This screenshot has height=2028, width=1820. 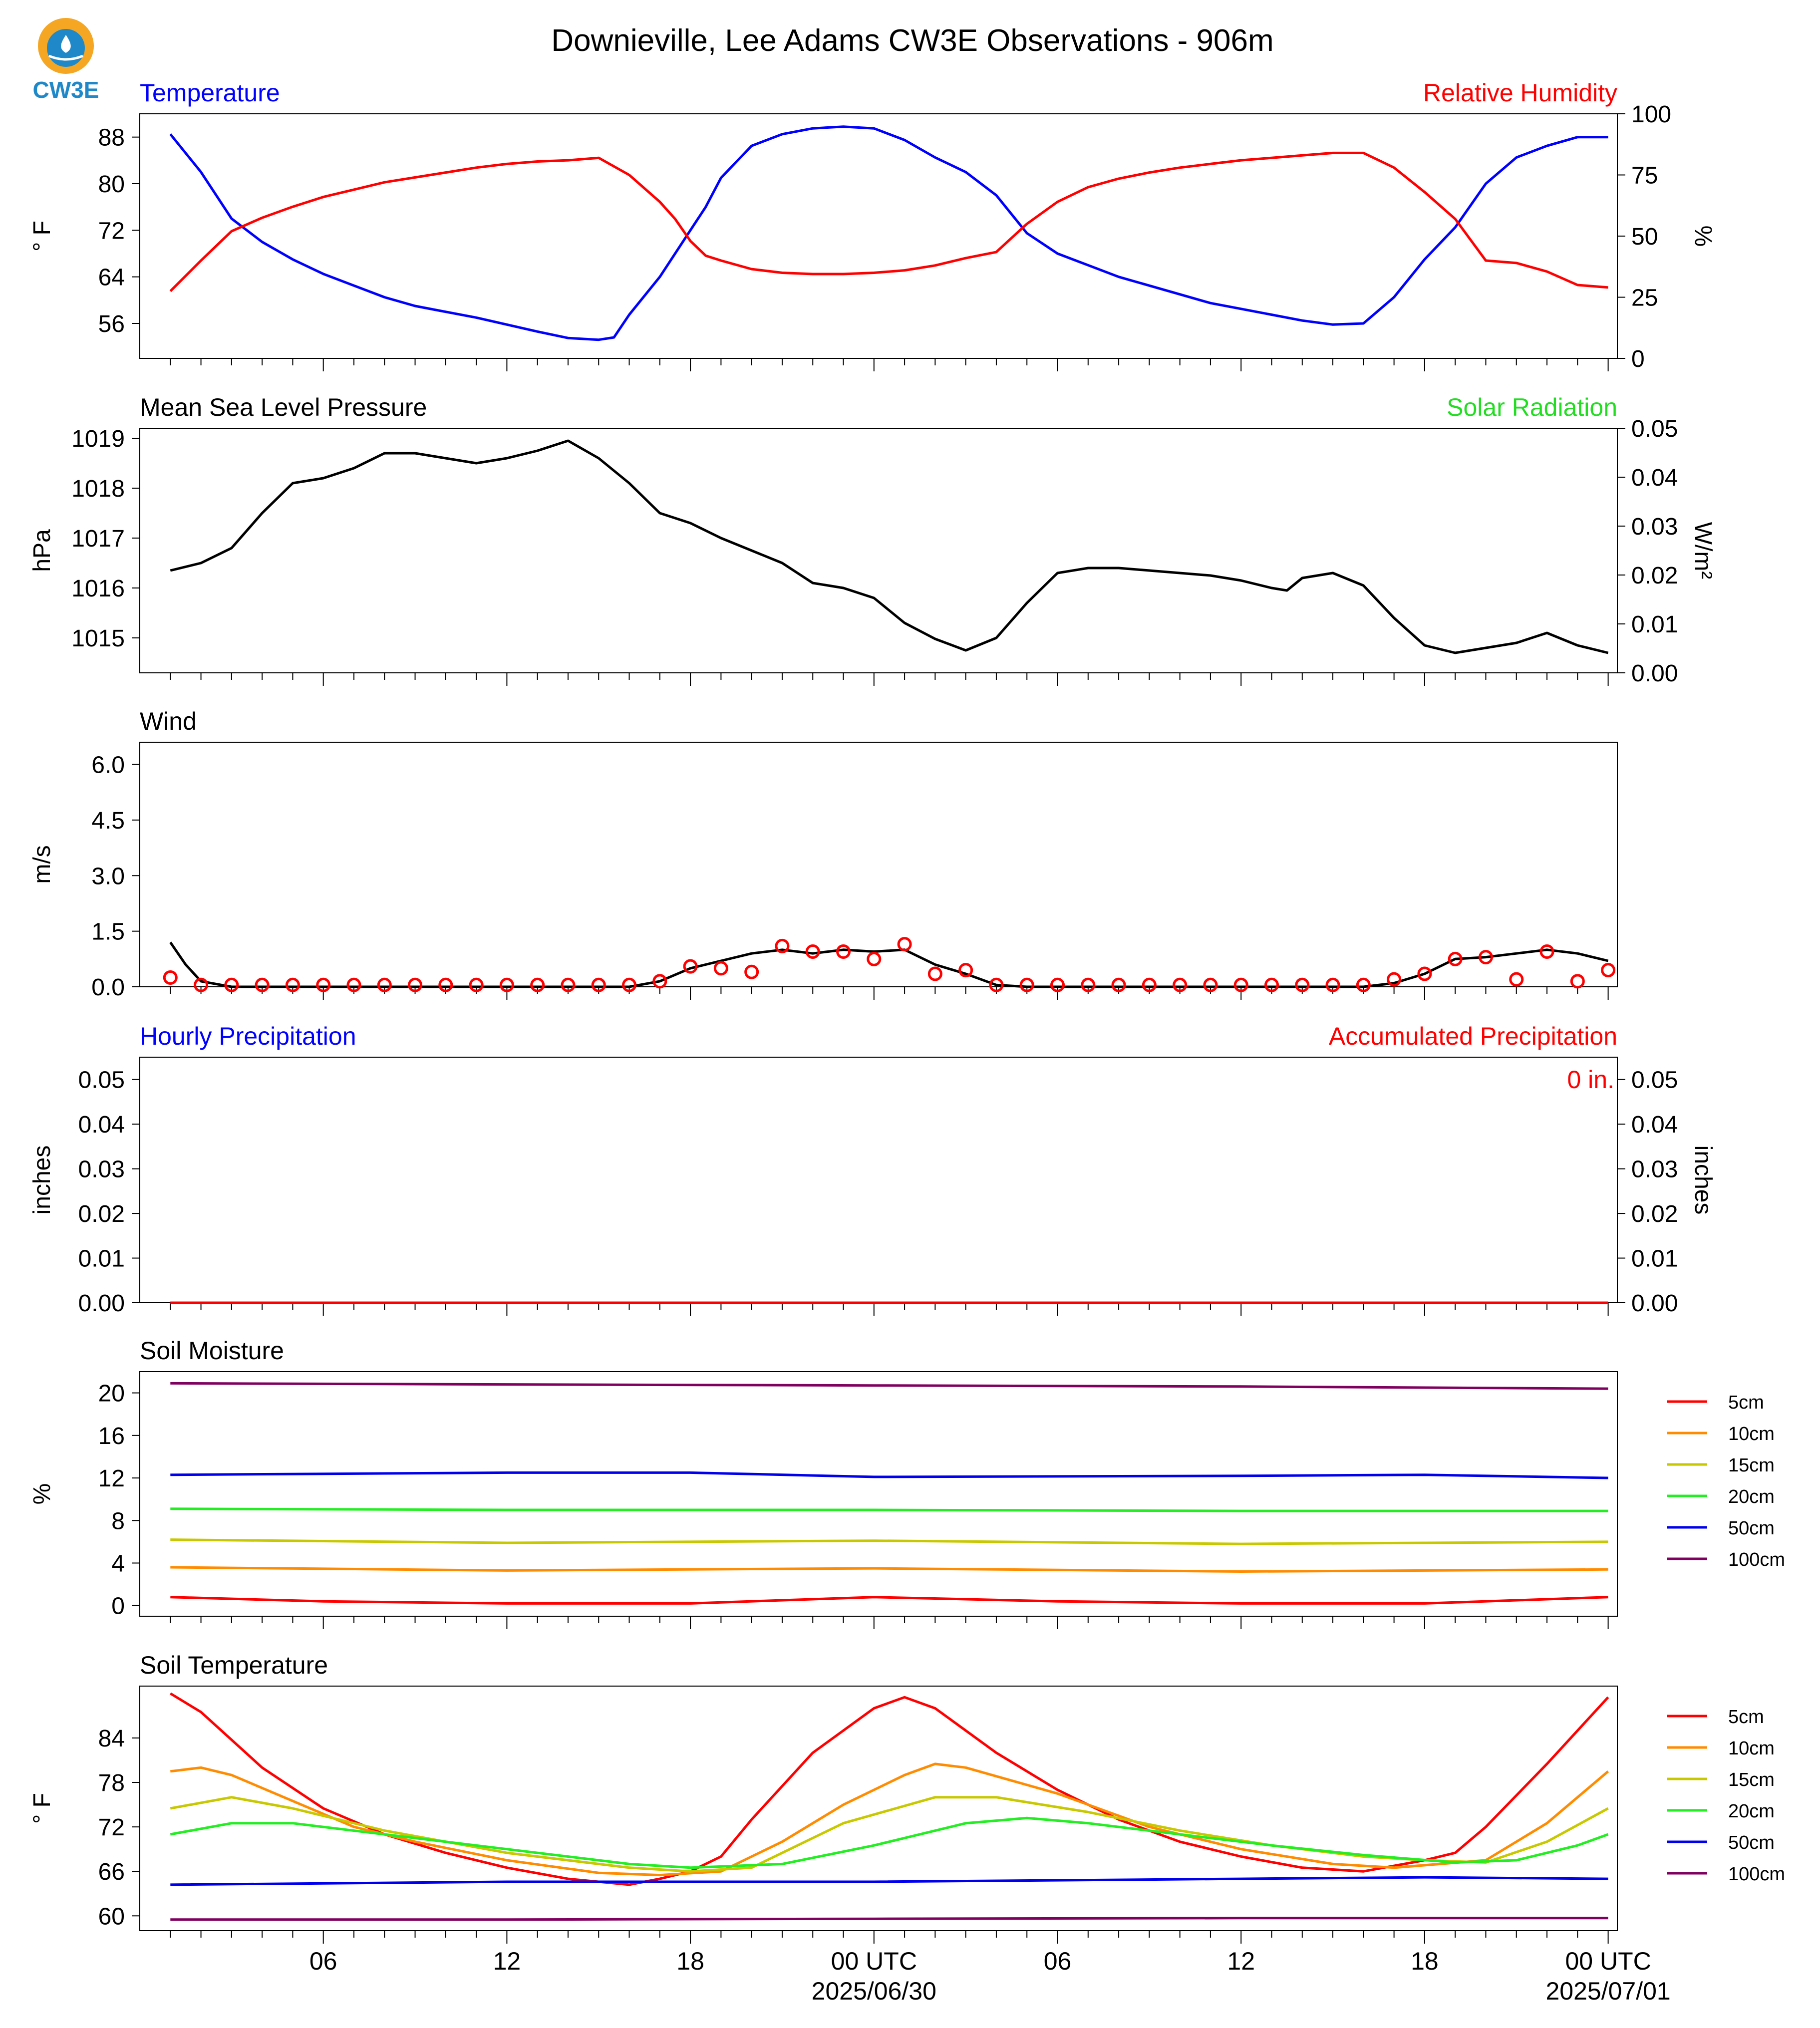 What do you see at coordinates (118, 1606) in the screenshot?
I see `y-tick-label-left: 0` at bounding box center [118, 1606].